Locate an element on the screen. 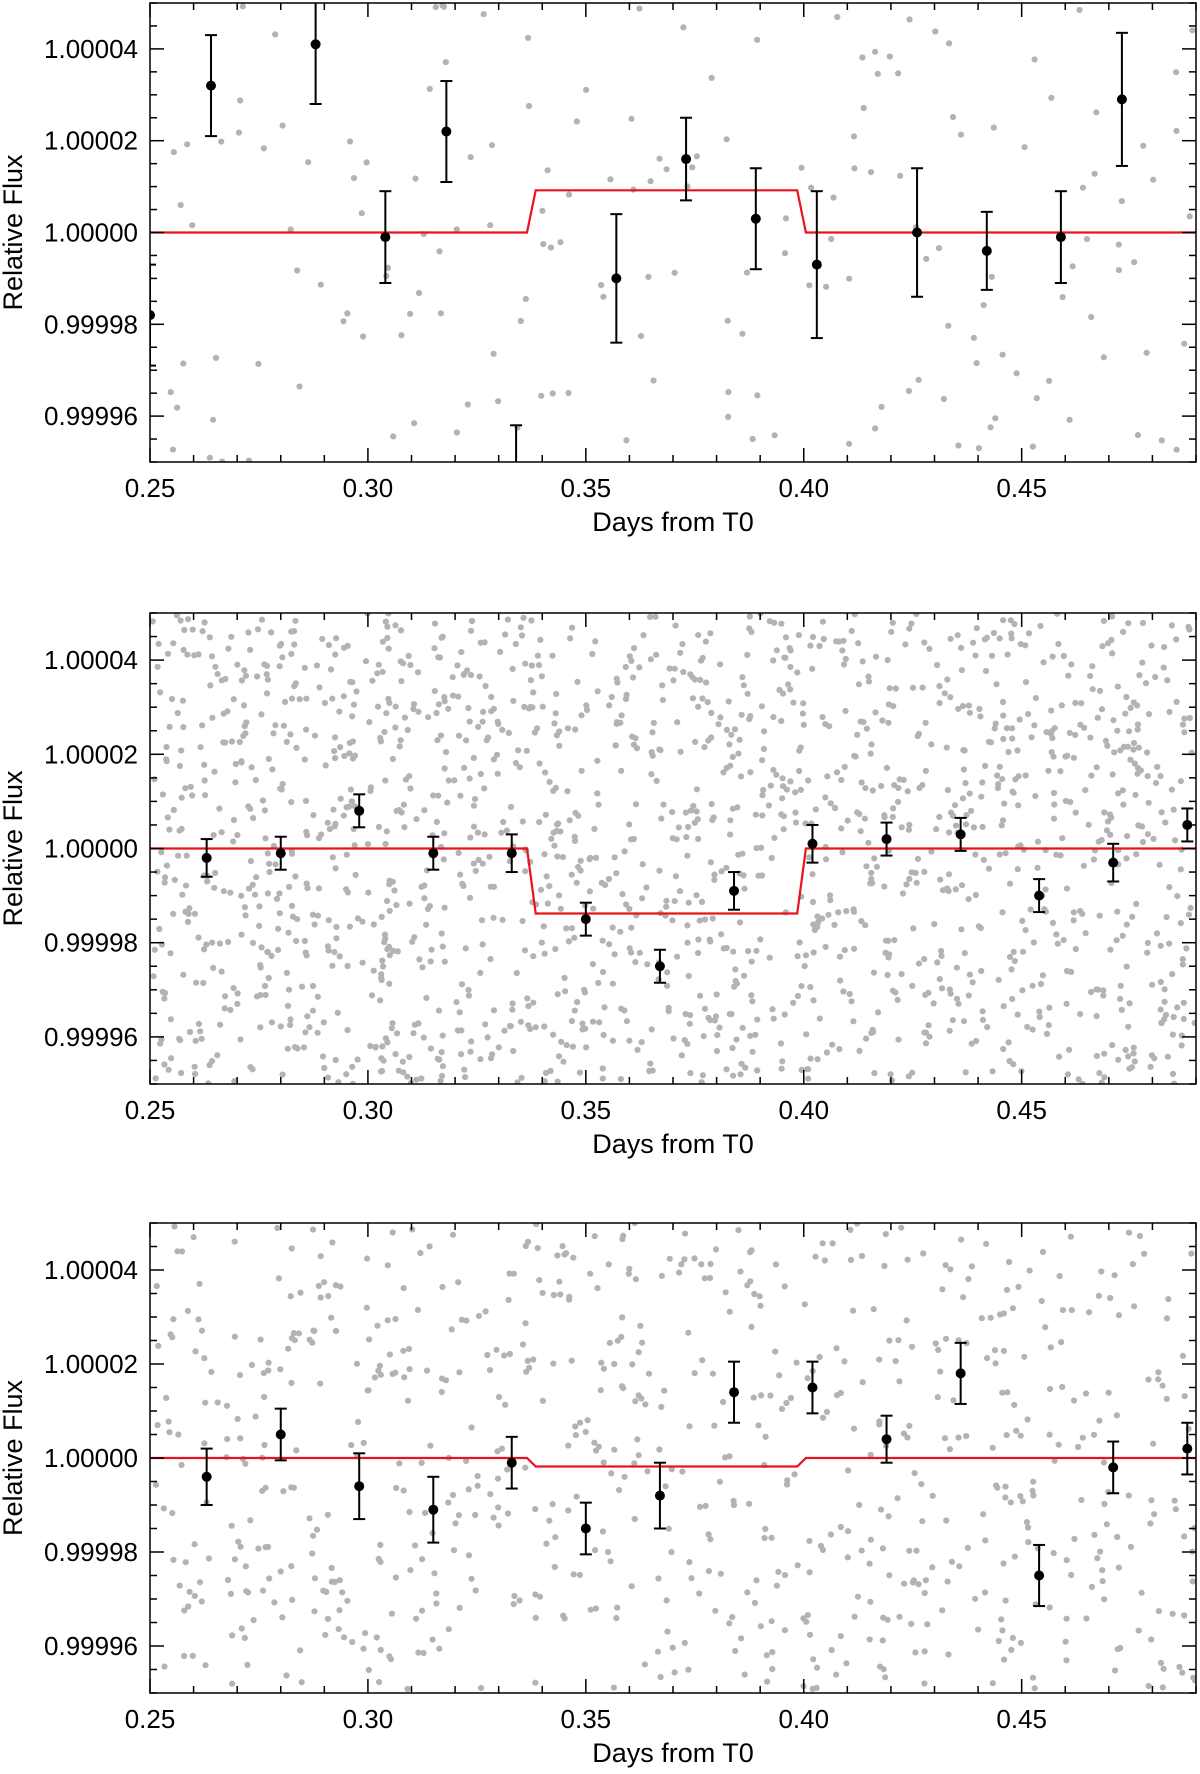  binned-data-point is located at coordinates (511, 853).